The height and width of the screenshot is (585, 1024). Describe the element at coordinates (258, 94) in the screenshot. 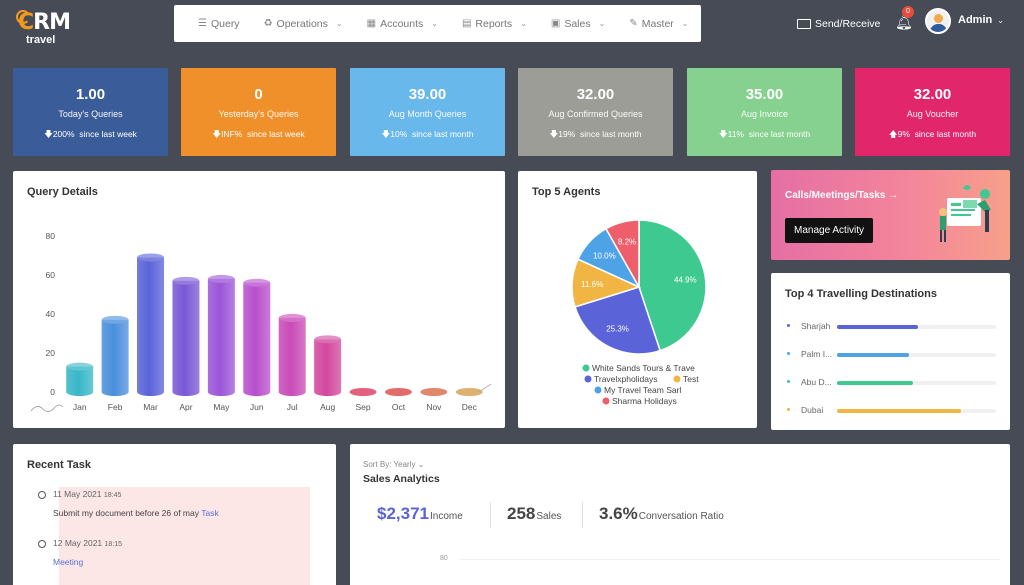

I see `stat-value: 0` at that location.